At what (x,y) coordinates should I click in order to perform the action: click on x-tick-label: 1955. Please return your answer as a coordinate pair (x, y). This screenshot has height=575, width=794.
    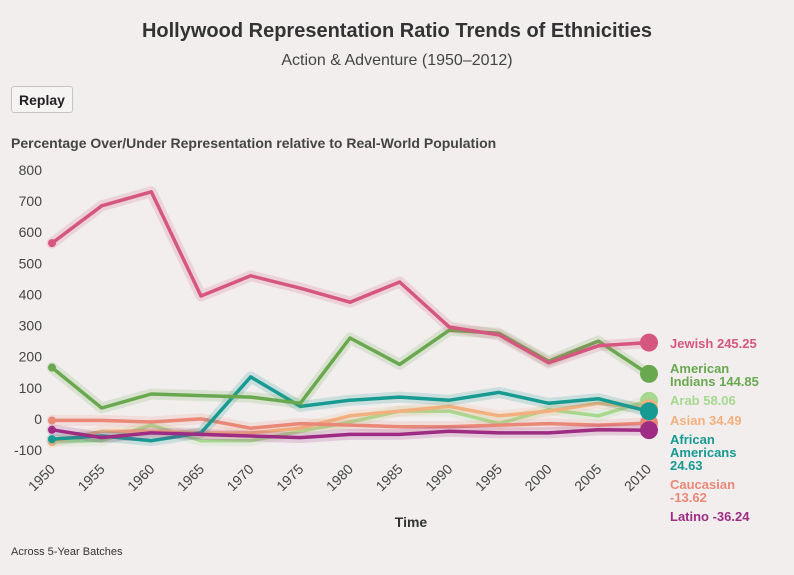
    Looking at the image, I should click on (90, 477).